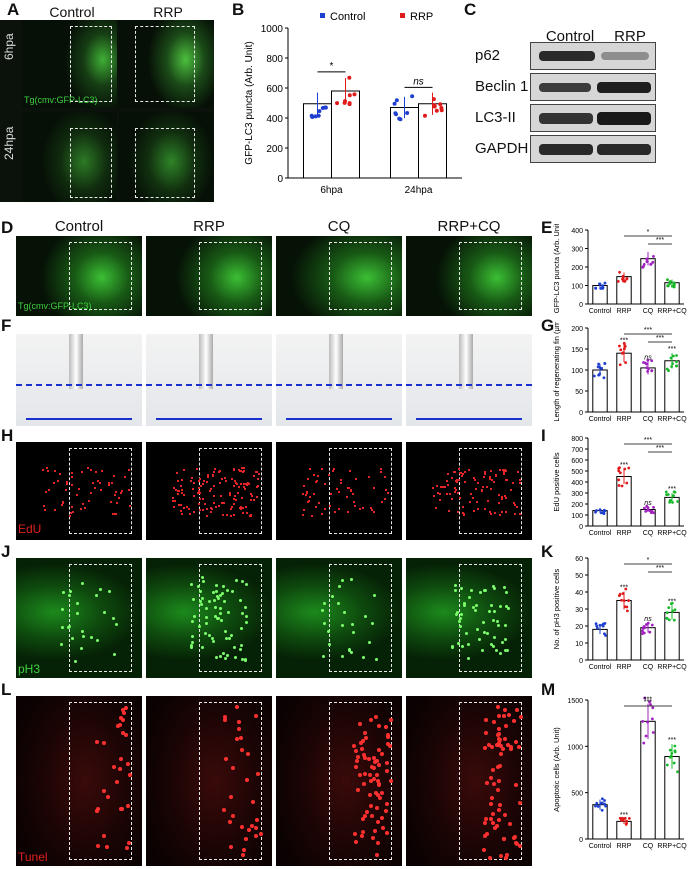 The image size is (691, 869). Describe the element at coordinates (579, 392) in the screenshot. I see `chart-G-ytick-label: 50` at that location.